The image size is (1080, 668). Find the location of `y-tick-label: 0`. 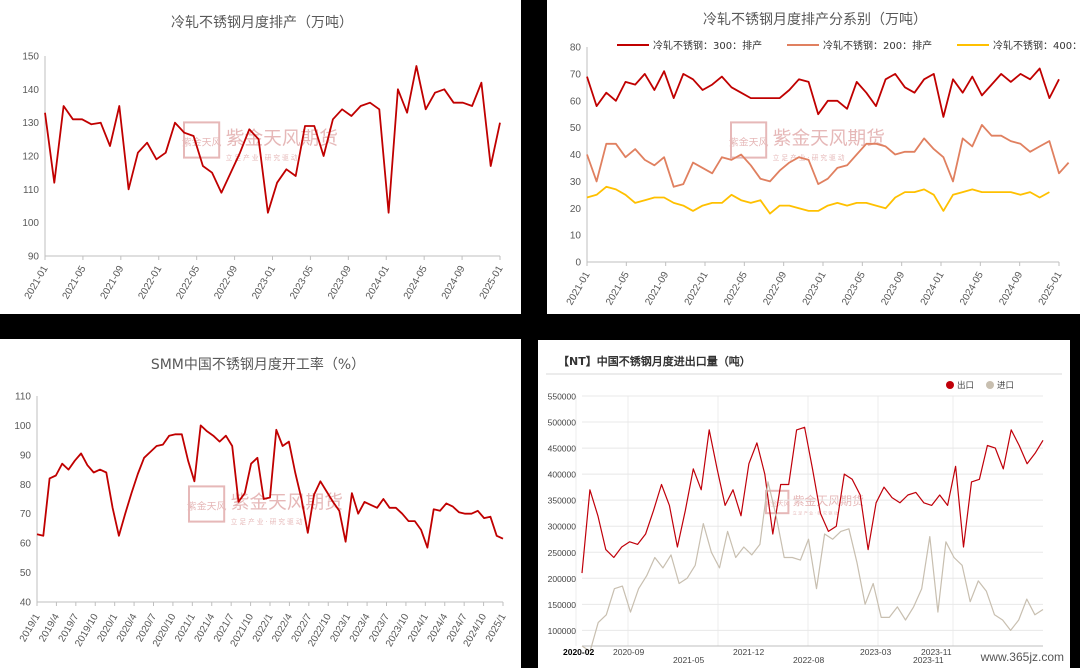

y-tick-label: 0 is located at coordinates (578, 263).